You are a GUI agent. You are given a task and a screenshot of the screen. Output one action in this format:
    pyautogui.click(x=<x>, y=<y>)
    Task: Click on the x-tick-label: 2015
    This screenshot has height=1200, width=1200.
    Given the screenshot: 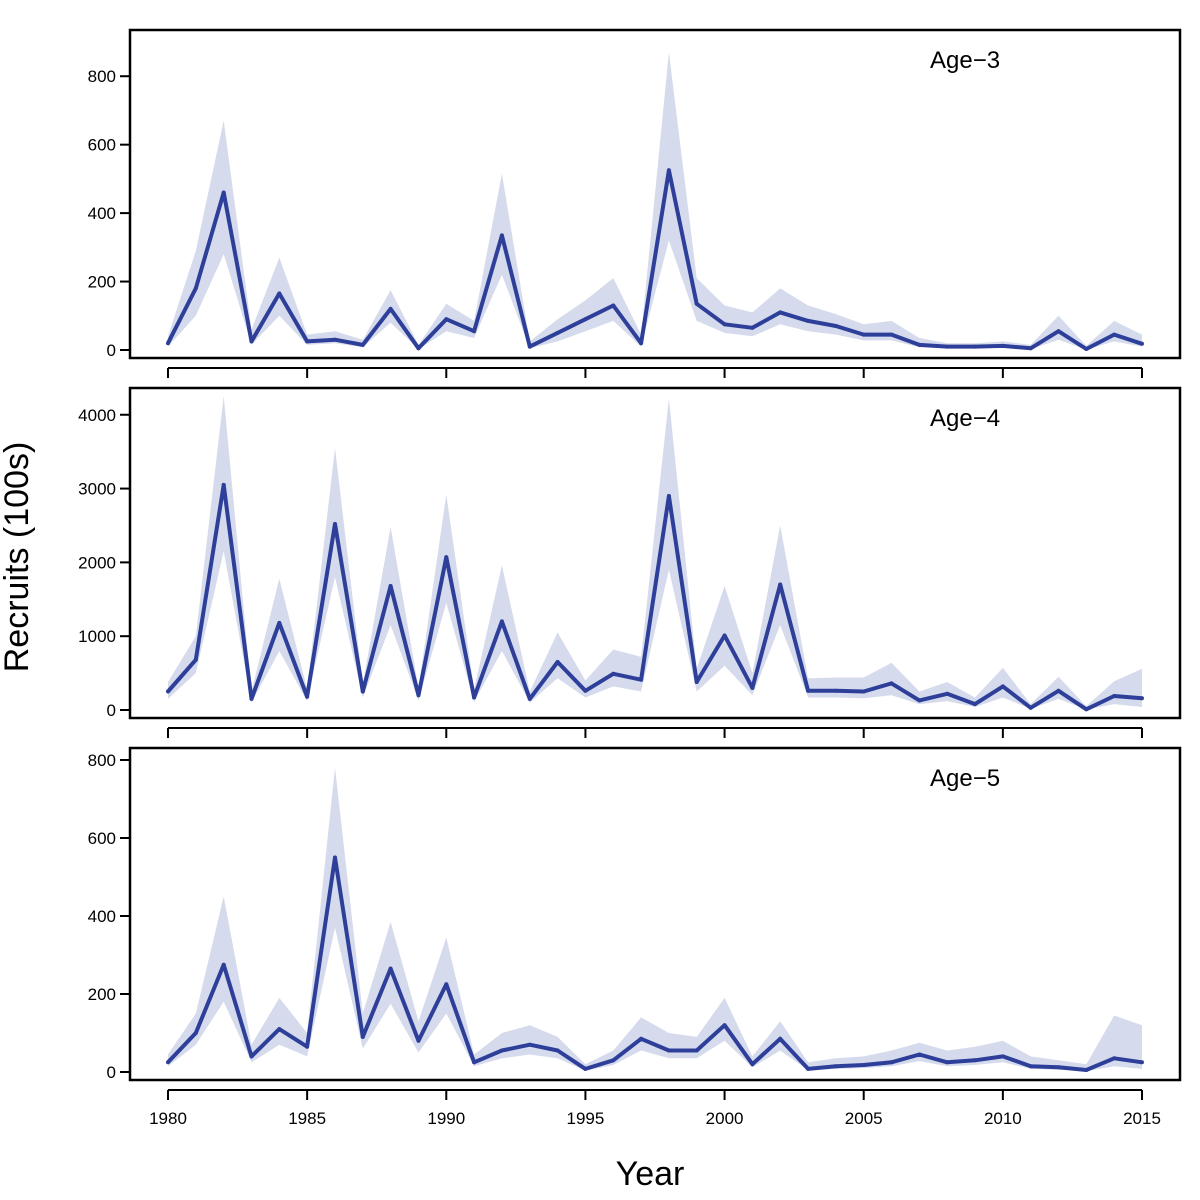 What is the action you would take?
    pyautogui.click(x=1142, y=1118)
    